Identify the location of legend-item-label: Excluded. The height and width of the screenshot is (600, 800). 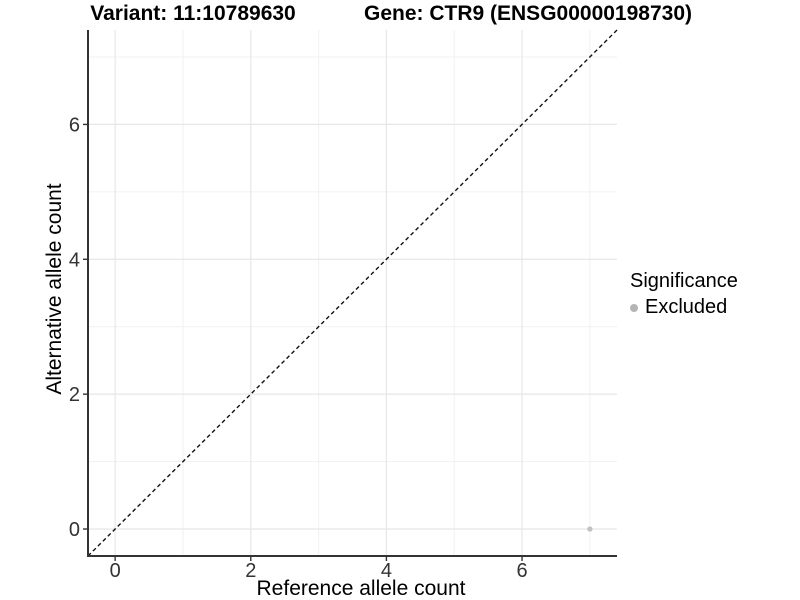
(686, 307).